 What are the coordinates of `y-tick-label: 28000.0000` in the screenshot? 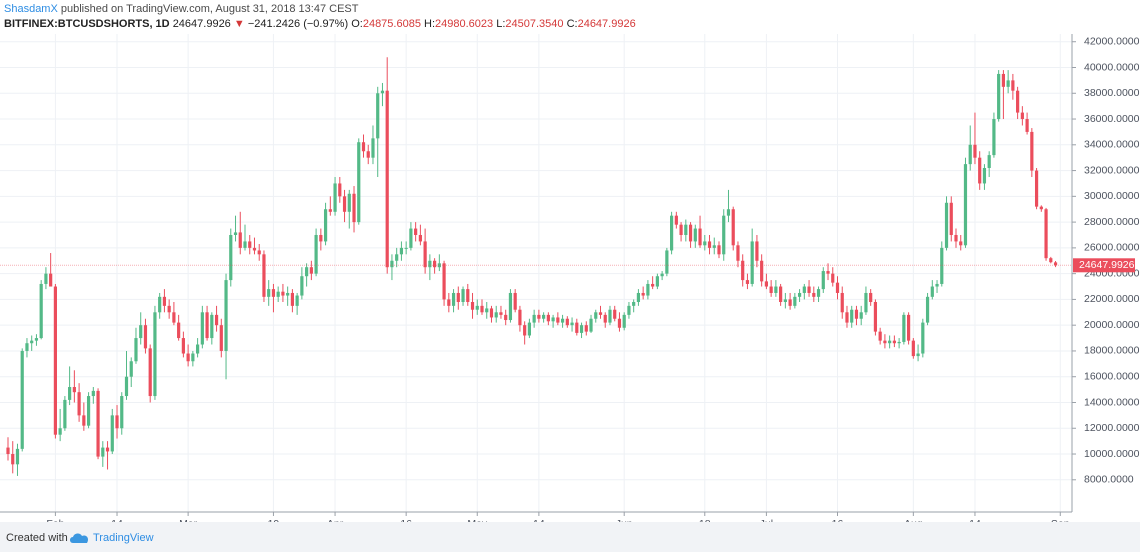 It's located at (1112, 222).